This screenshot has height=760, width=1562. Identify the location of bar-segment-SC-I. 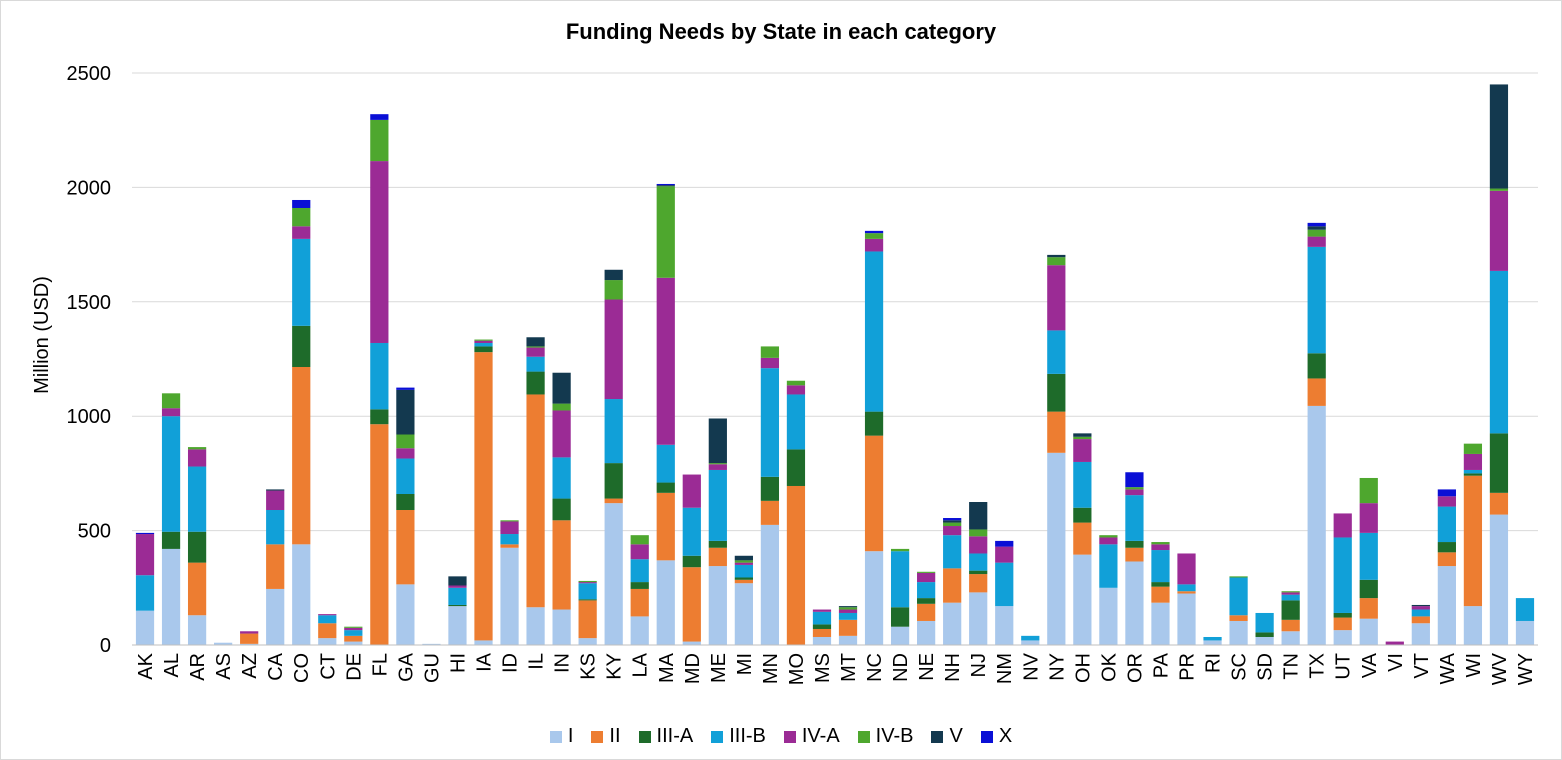
(1238, 632).